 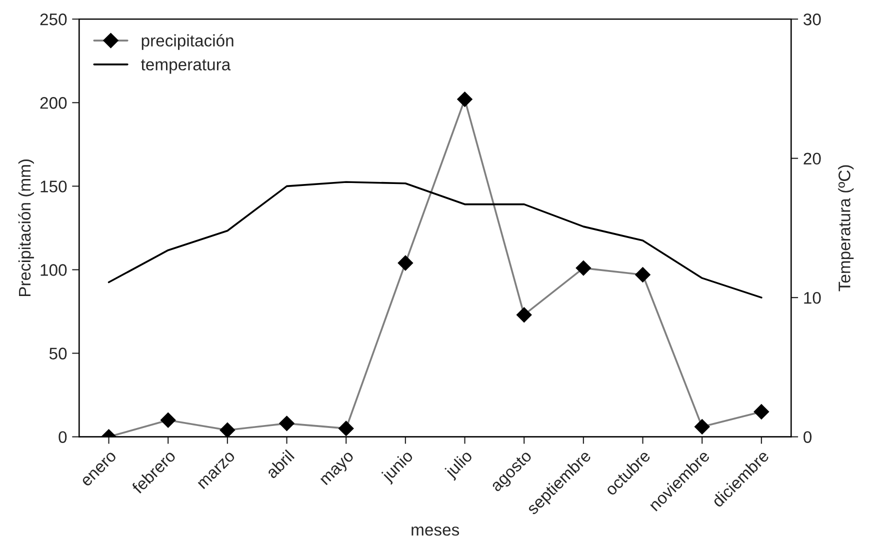 I want to click on legend-label: precipitación, so click(x=188, y=42).